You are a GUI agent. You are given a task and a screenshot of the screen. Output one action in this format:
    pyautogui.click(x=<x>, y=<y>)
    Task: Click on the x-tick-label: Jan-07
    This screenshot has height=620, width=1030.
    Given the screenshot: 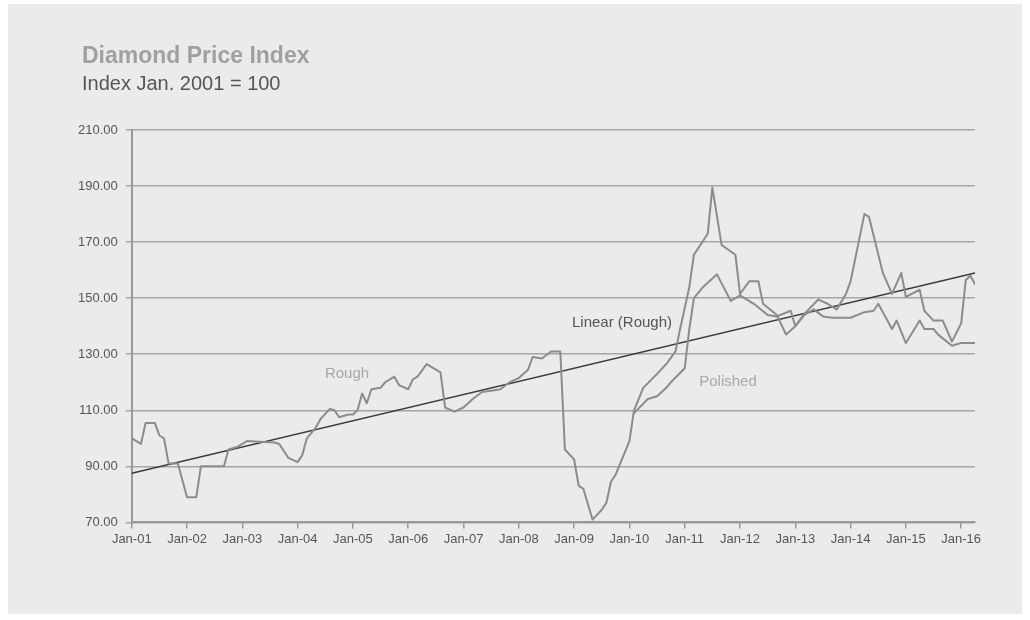 What is the action you would take?
    pyautogui.click(x=463, y=538)
    